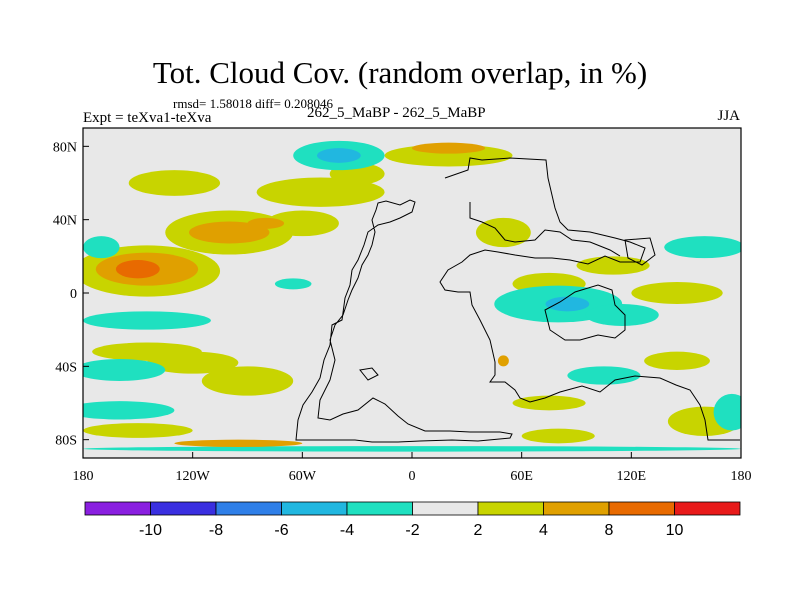 The image size is (800, 600). I want to click on y-tick-label: 40S, so click(66, 367).